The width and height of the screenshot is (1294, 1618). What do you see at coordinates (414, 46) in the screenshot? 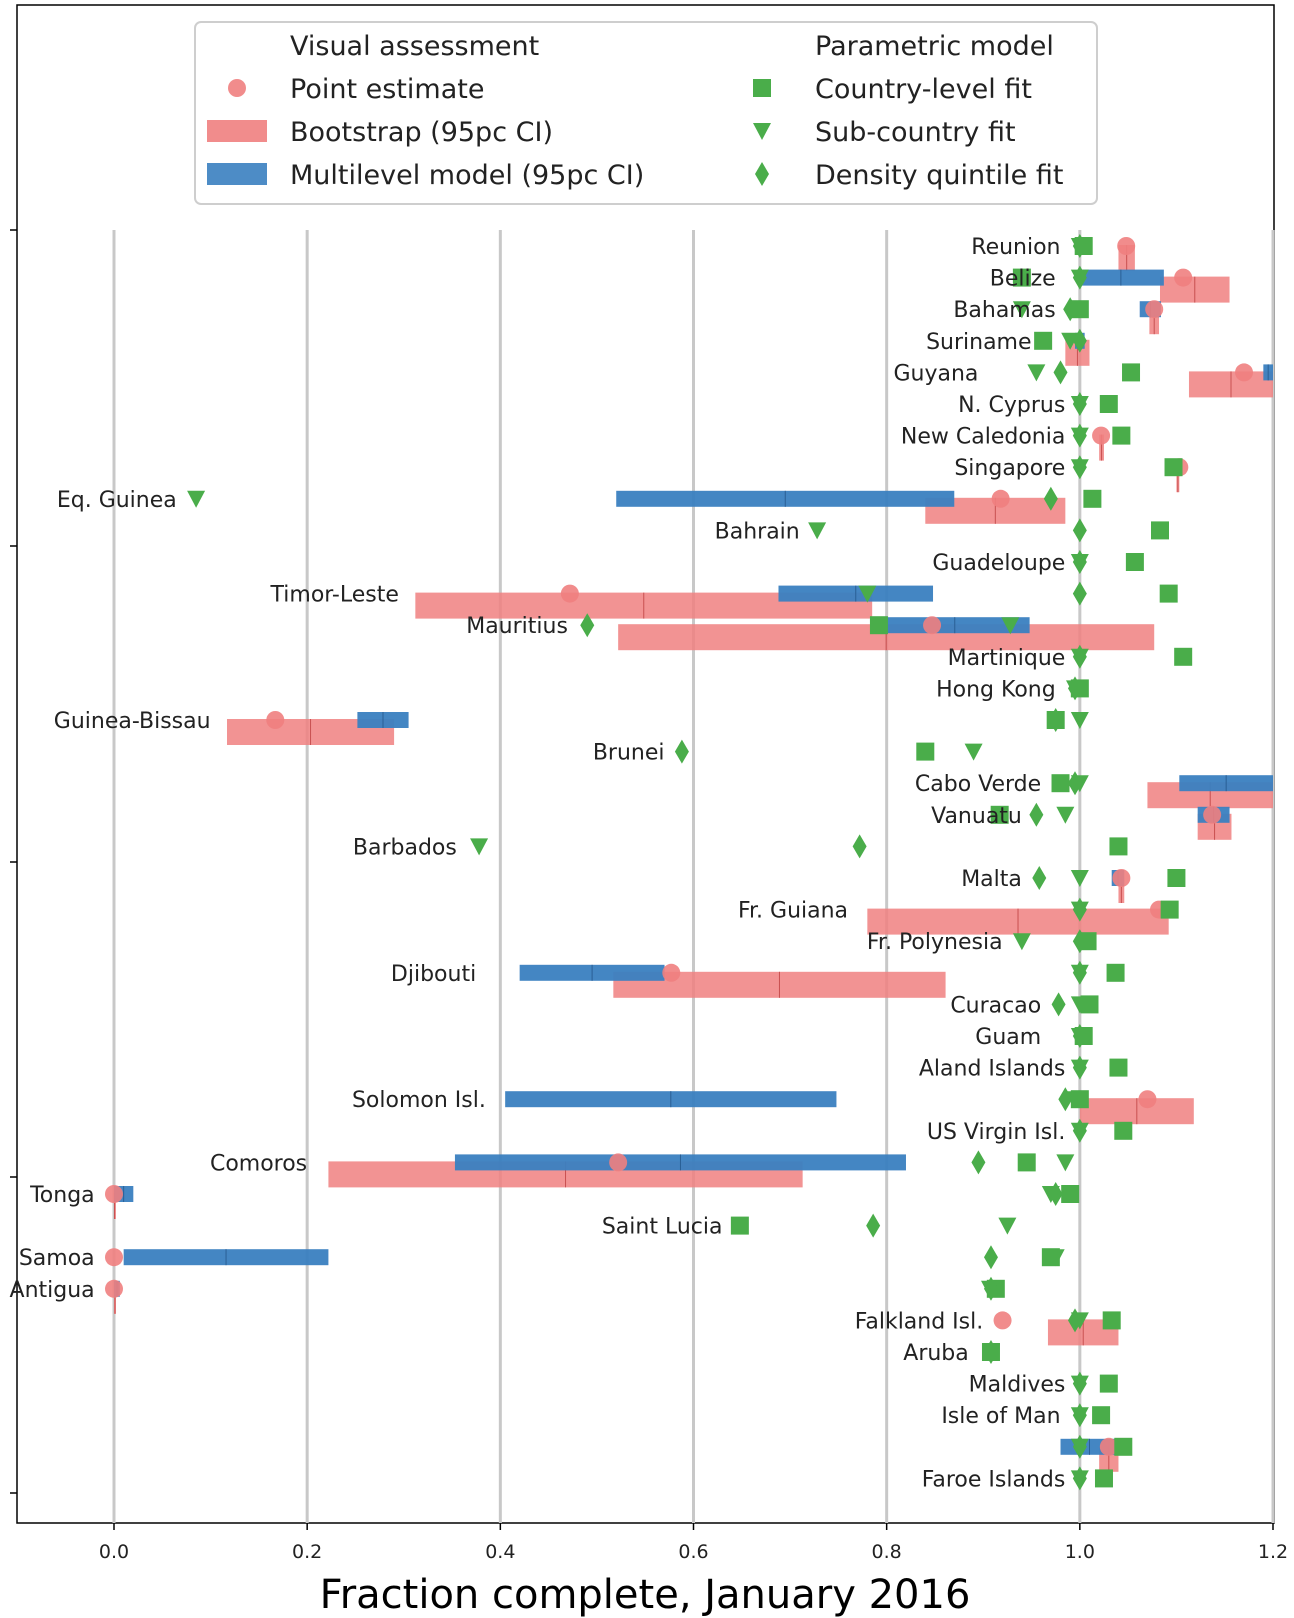
I see `legend-heading: Visual assessment` at bounding box center [414, 46].